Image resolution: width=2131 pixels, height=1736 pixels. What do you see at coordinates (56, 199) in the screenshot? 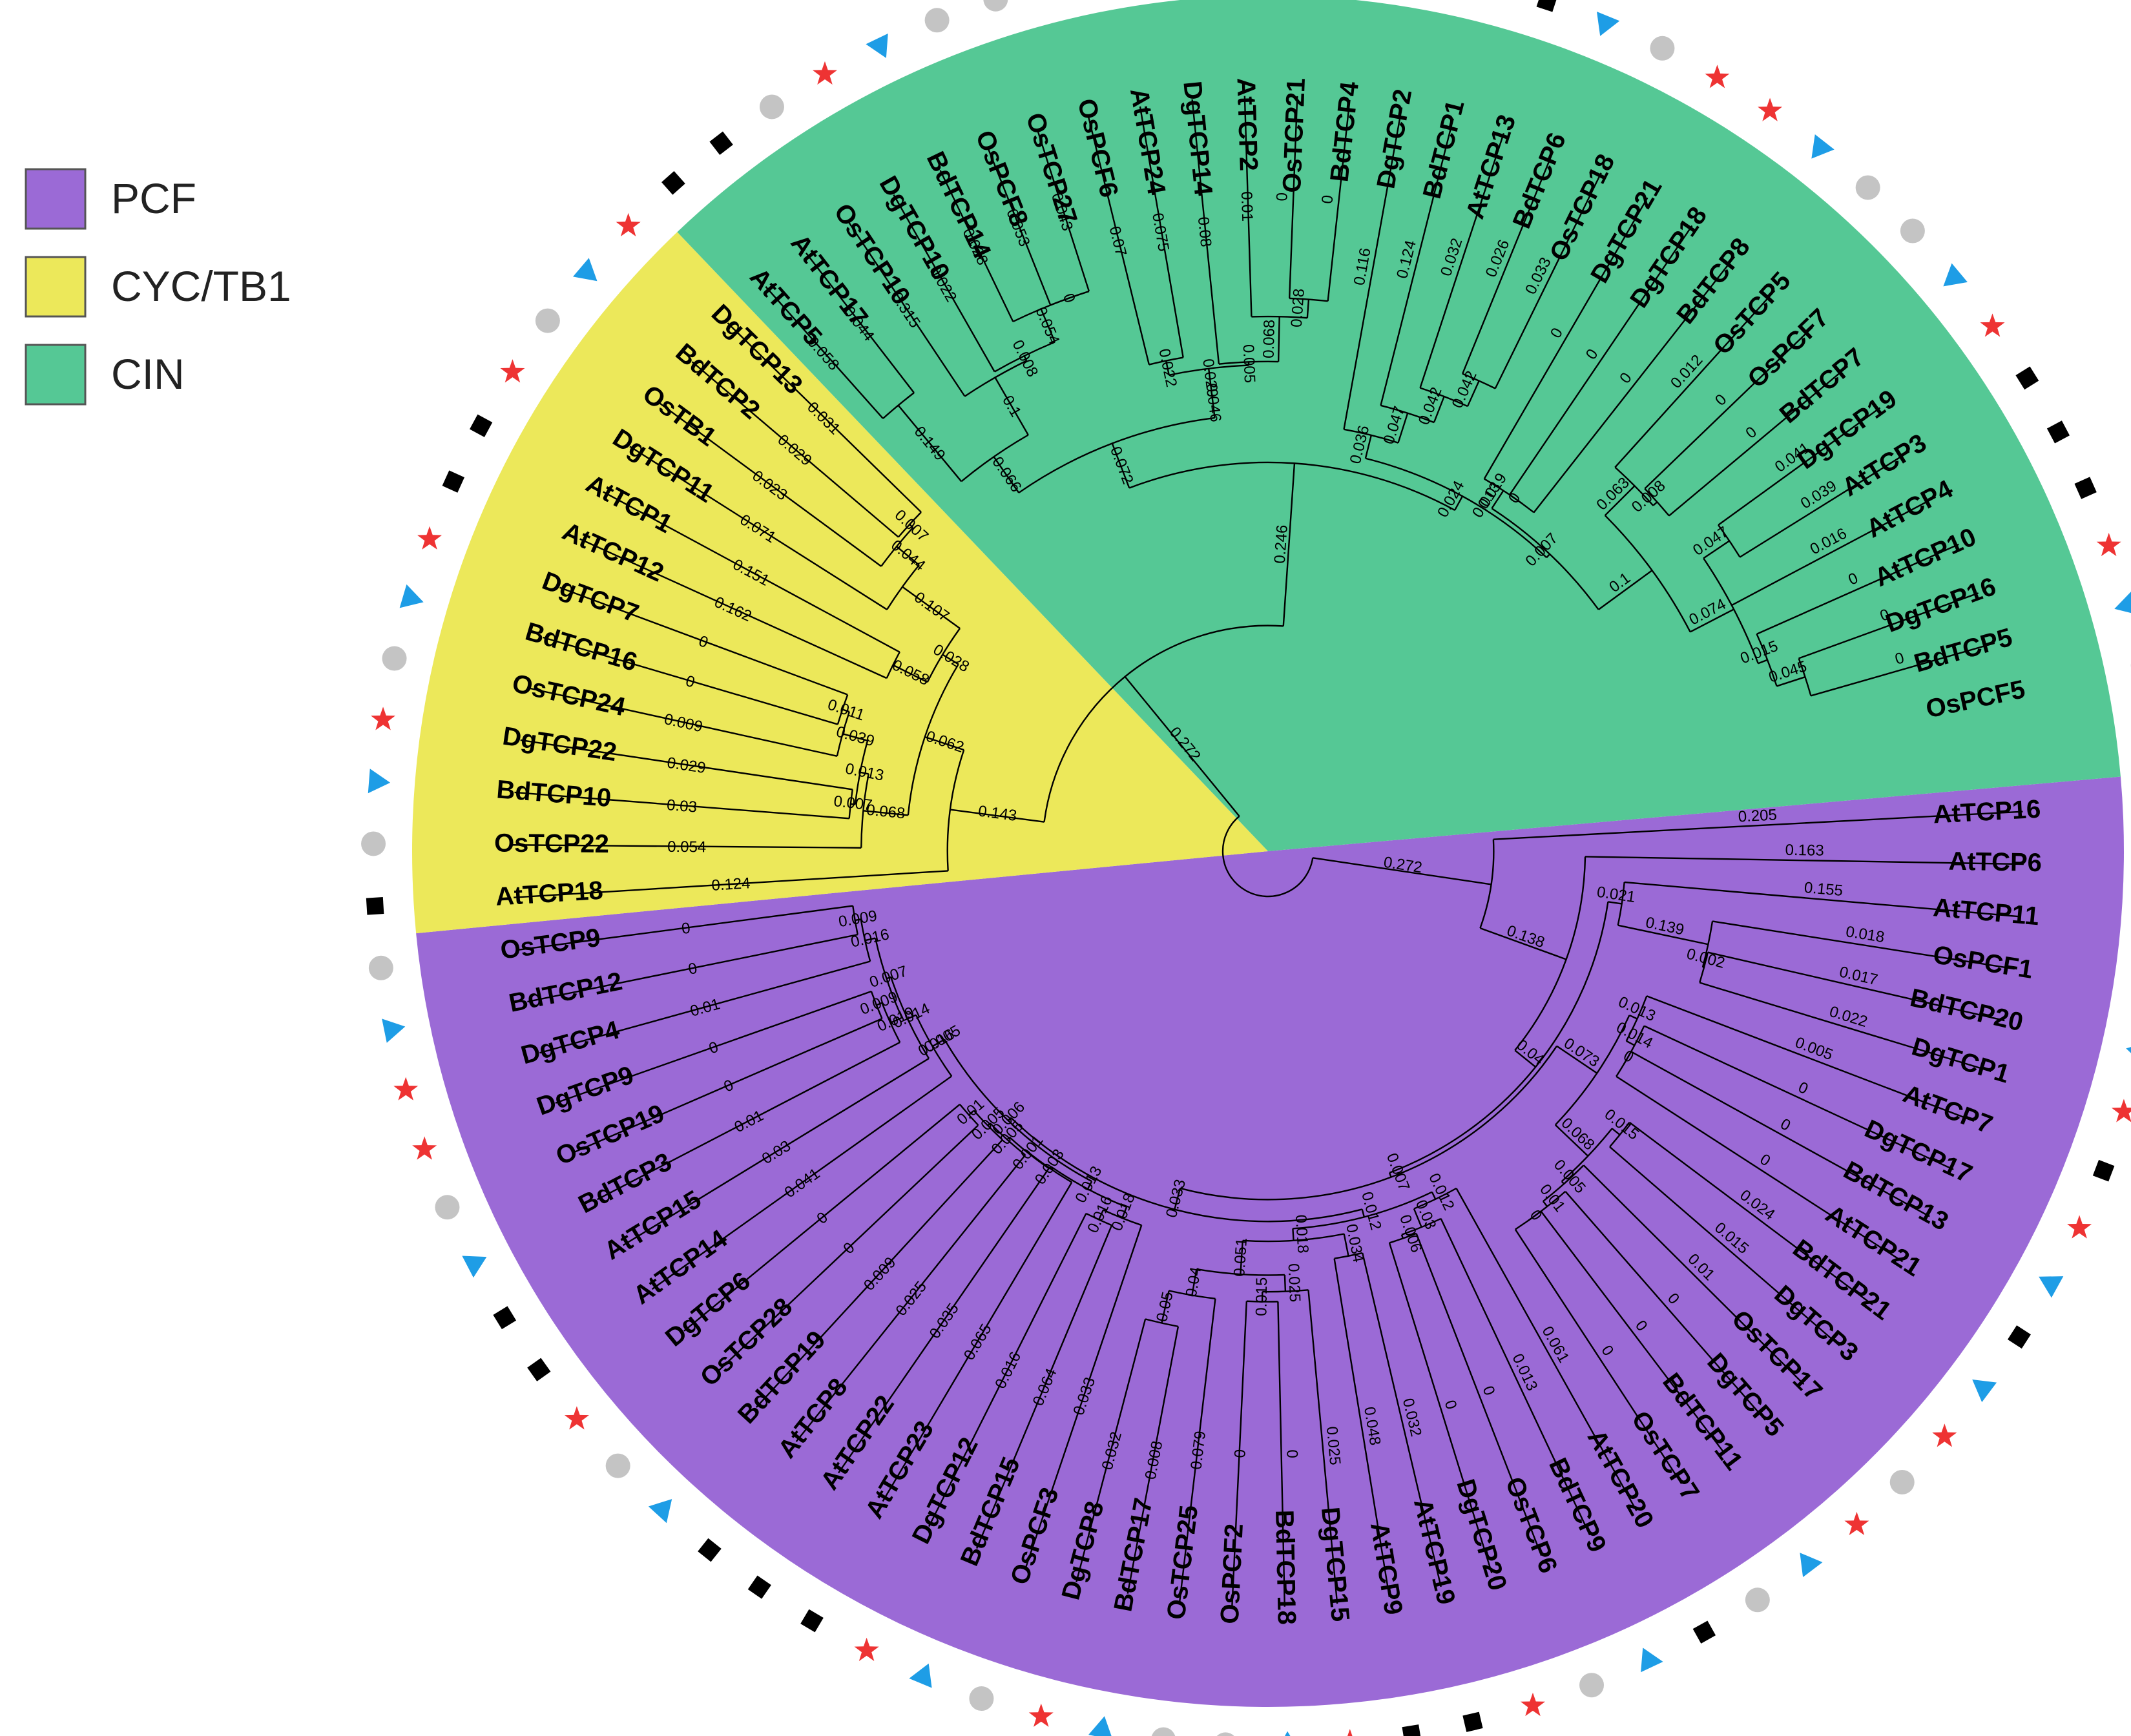
I see `legend-swatch-pcf` at bounding box center [56, 199].